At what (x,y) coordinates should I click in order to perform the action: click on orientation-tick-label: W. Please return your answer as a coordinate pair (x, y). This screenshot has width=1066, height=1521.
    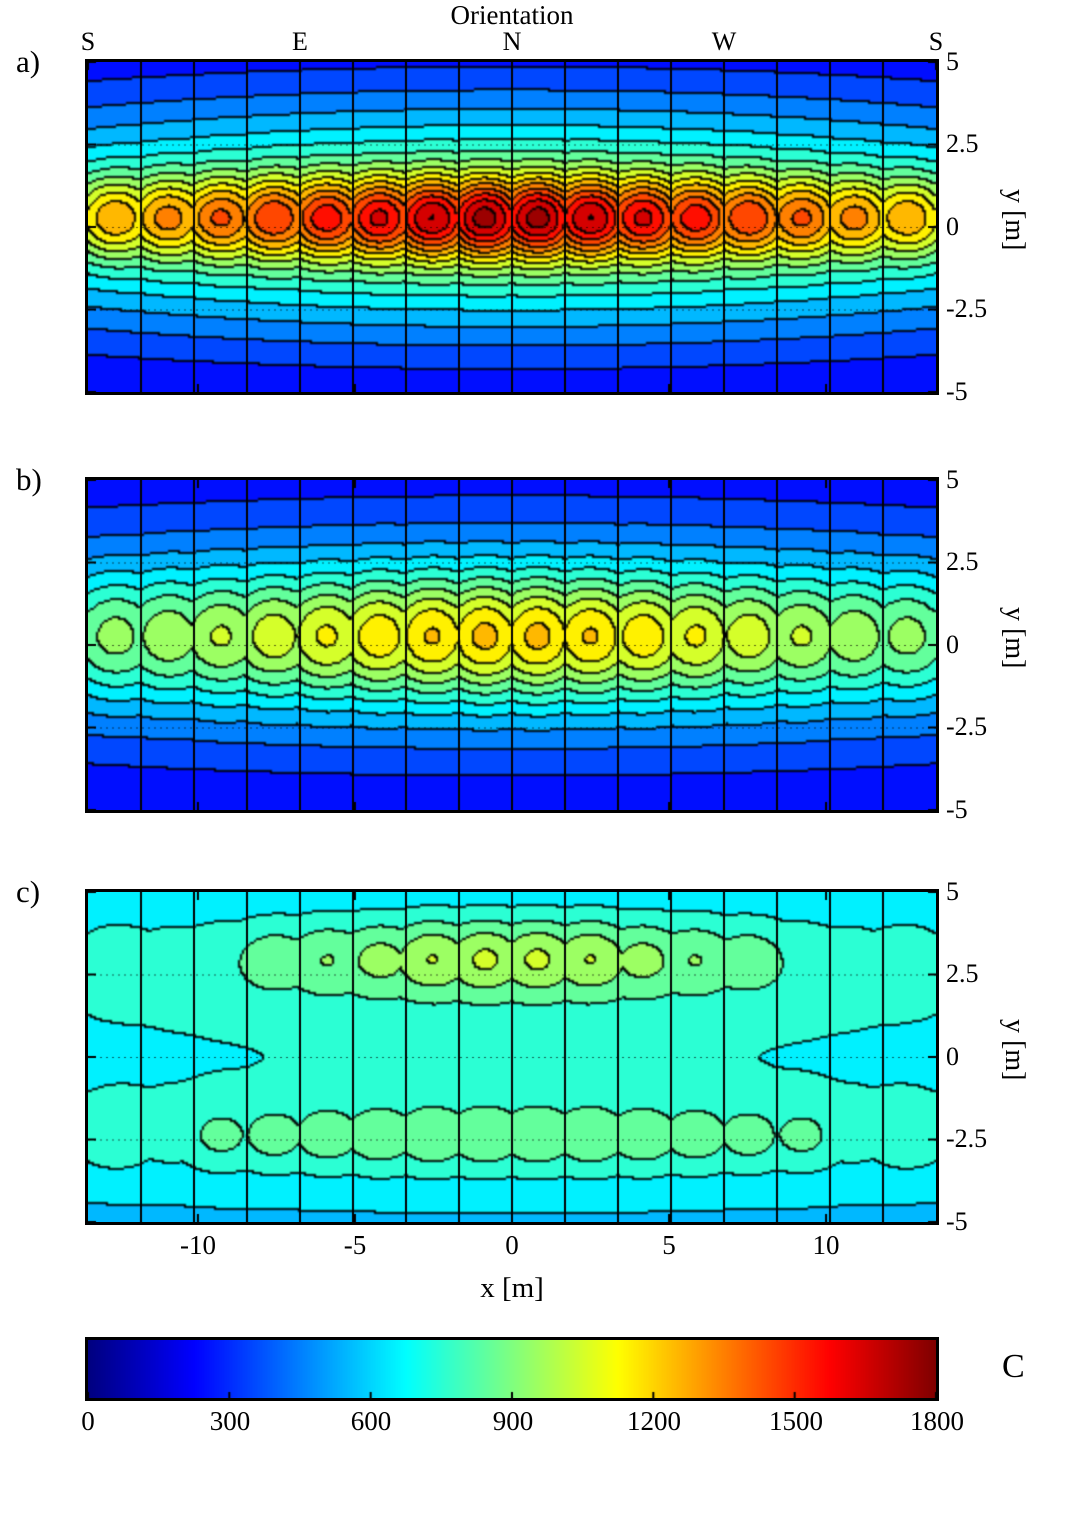
    Looking at the image, I should click on (724, 41).